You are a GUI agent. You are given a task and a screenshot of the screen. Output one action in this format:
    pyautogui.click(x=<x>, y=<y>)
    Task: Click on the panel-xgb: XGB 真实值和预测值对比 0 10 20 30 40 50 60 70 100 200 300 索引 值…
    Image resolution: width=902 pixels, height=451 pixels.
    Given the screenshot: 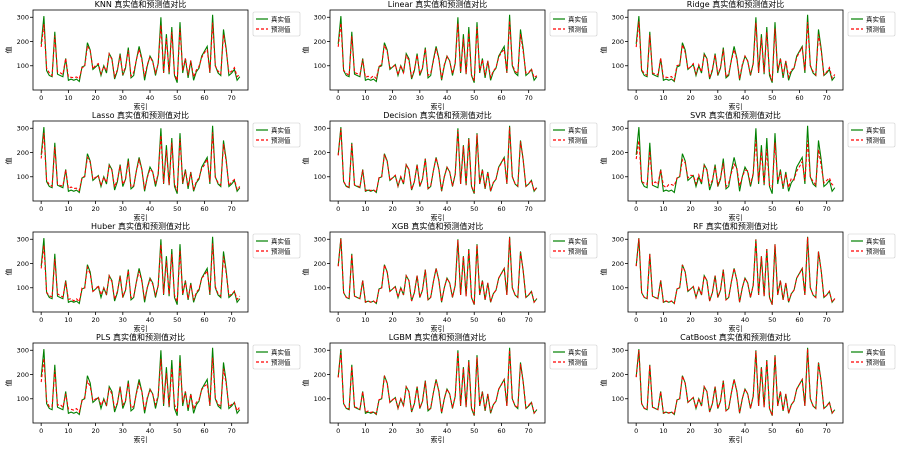 What is the action you would take?
    pyautogui.click(x=449, y=277)
    